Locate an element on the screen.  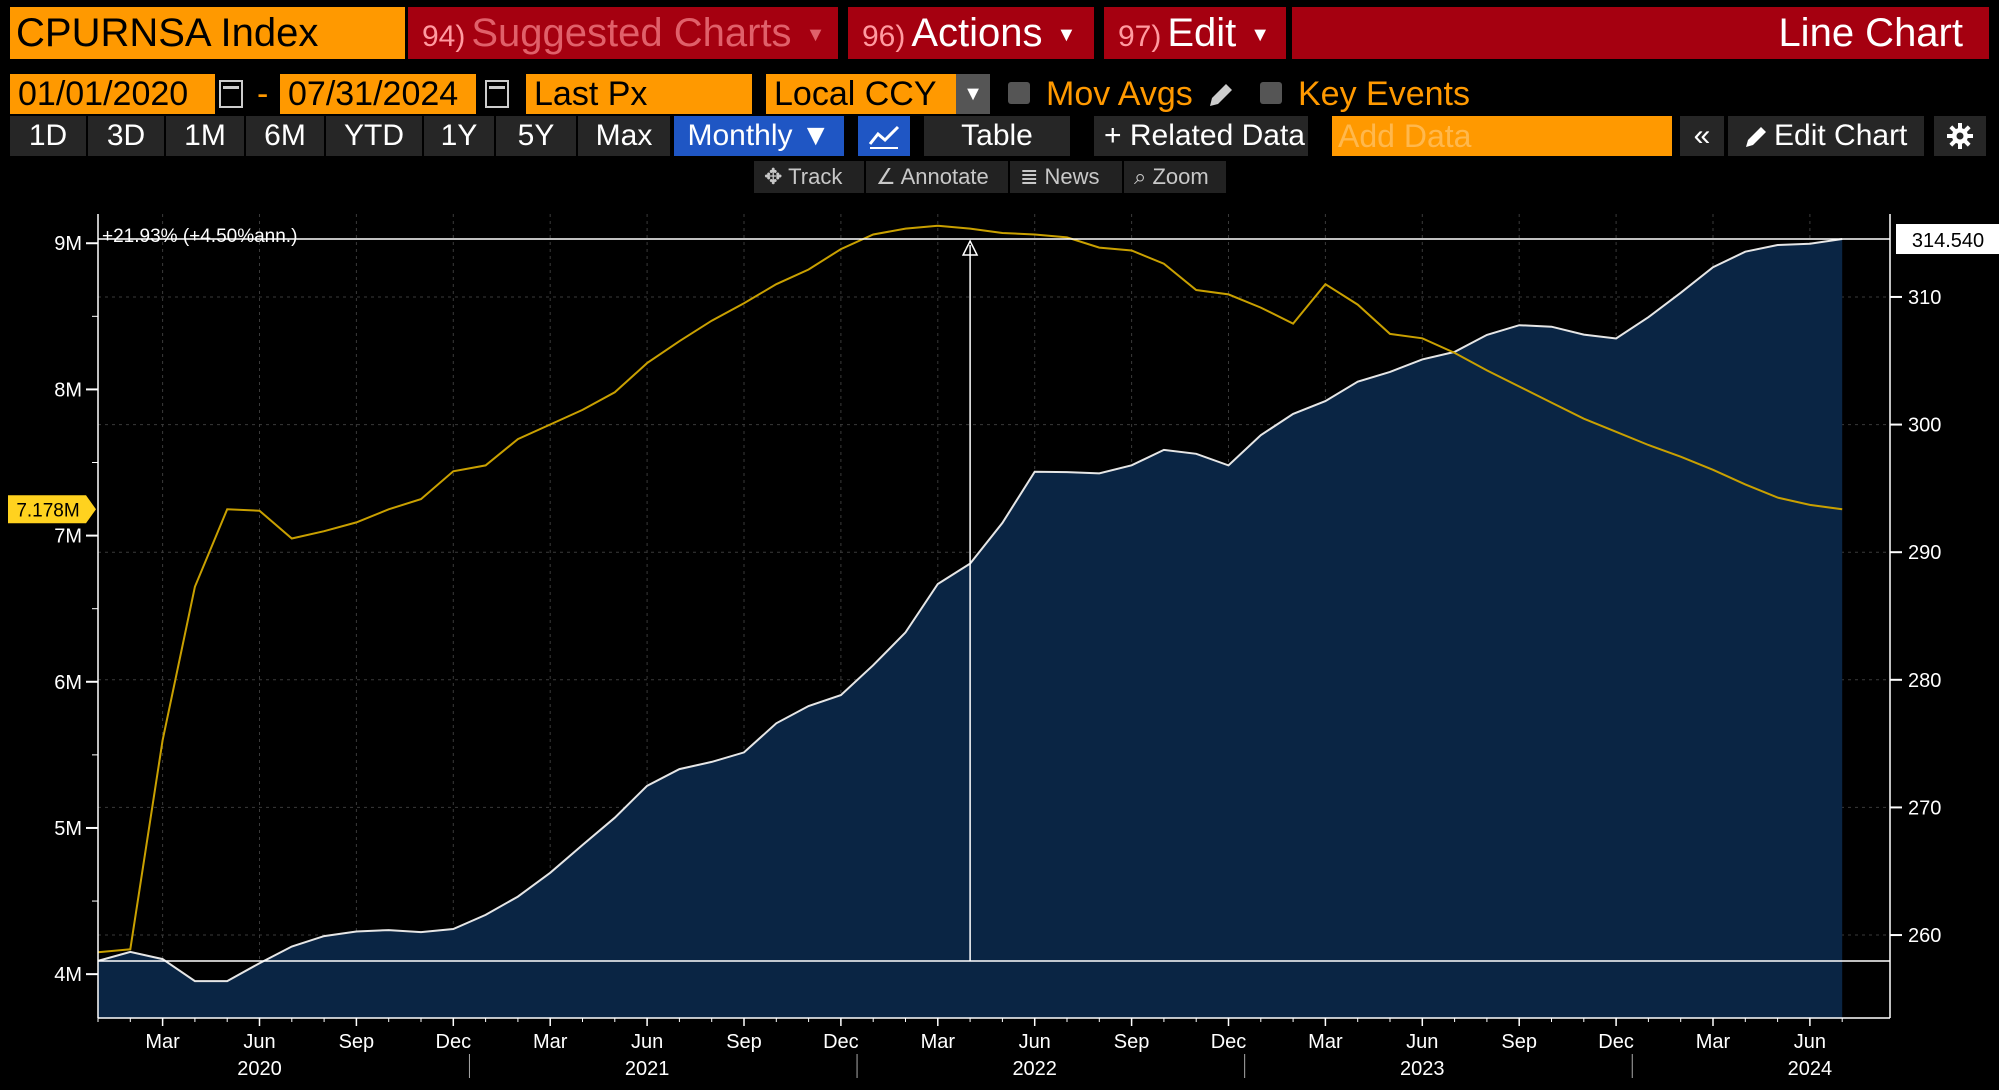
menu-label: Edit is located at coordinates (1202, 33).